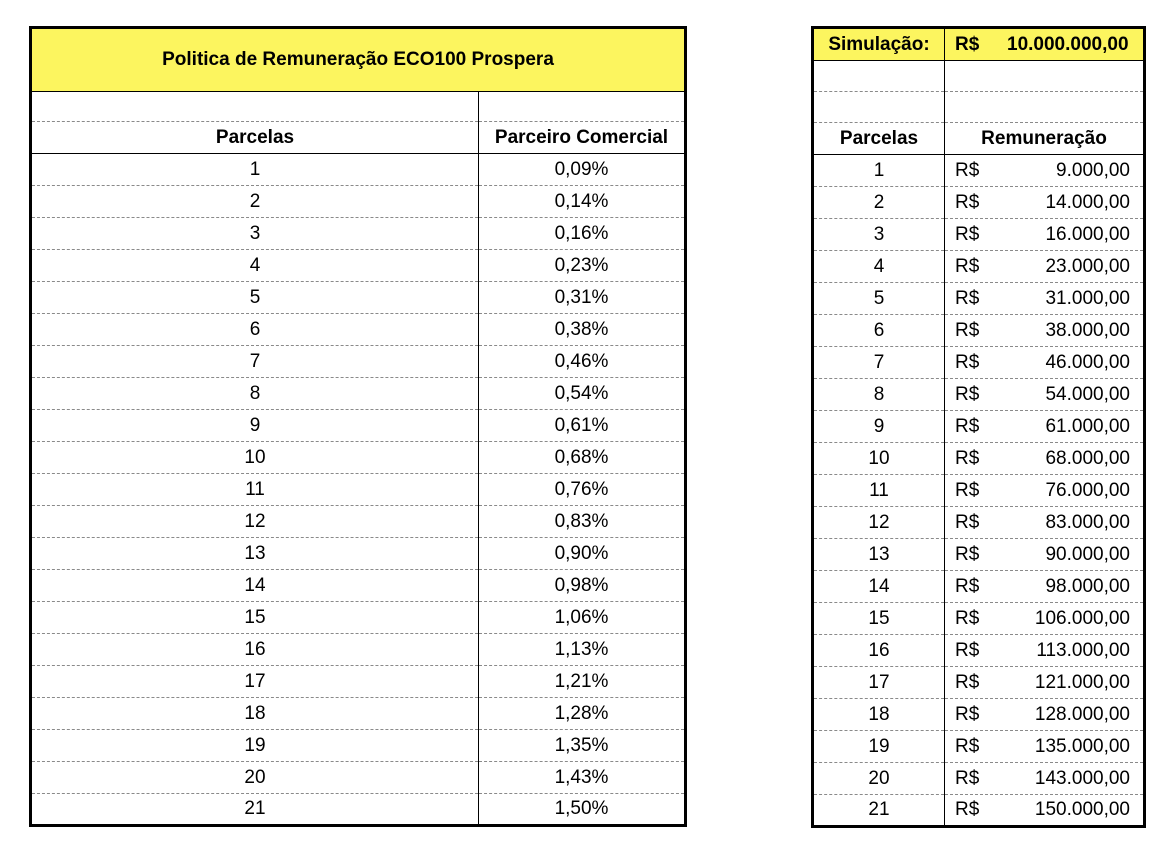 This screenshot has width=1170, height=846. What do you see at coordinates (582, 489) in the screenshot?
I see `parceiro-percentage: 0,76%` at bounding box center [582, 489].